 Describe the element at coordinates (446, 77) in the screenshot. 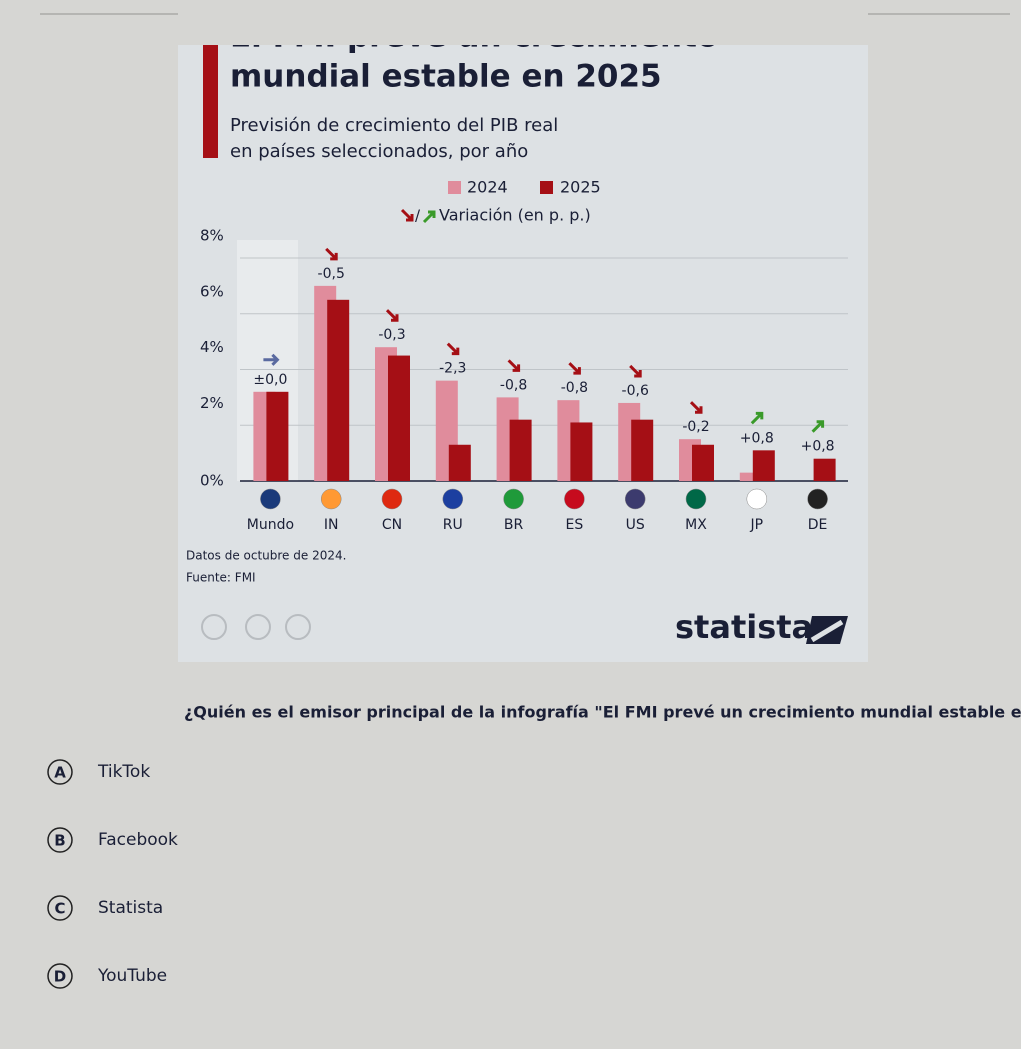

I see `title-line: mundial estable en 2025` at that location.